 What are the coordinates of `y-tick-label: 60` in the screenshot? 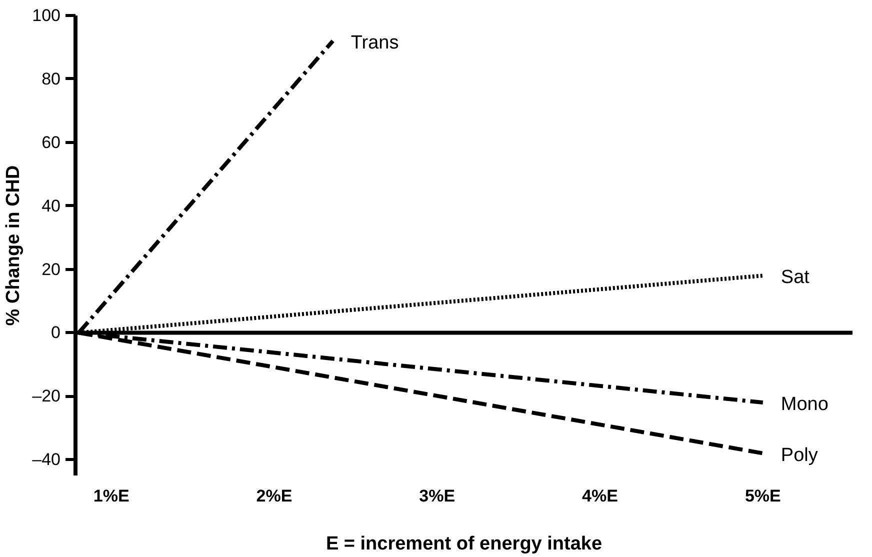 It's located at (51, 142).